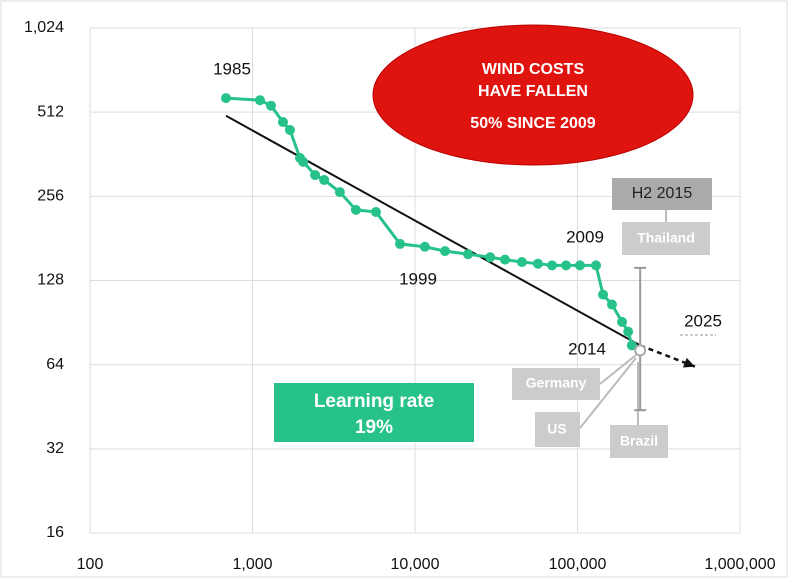  What do you see at coordinates (533, 69) in the screenshot?
I see `callout-text: WIND COSTS` at bounding box center [533, 69].